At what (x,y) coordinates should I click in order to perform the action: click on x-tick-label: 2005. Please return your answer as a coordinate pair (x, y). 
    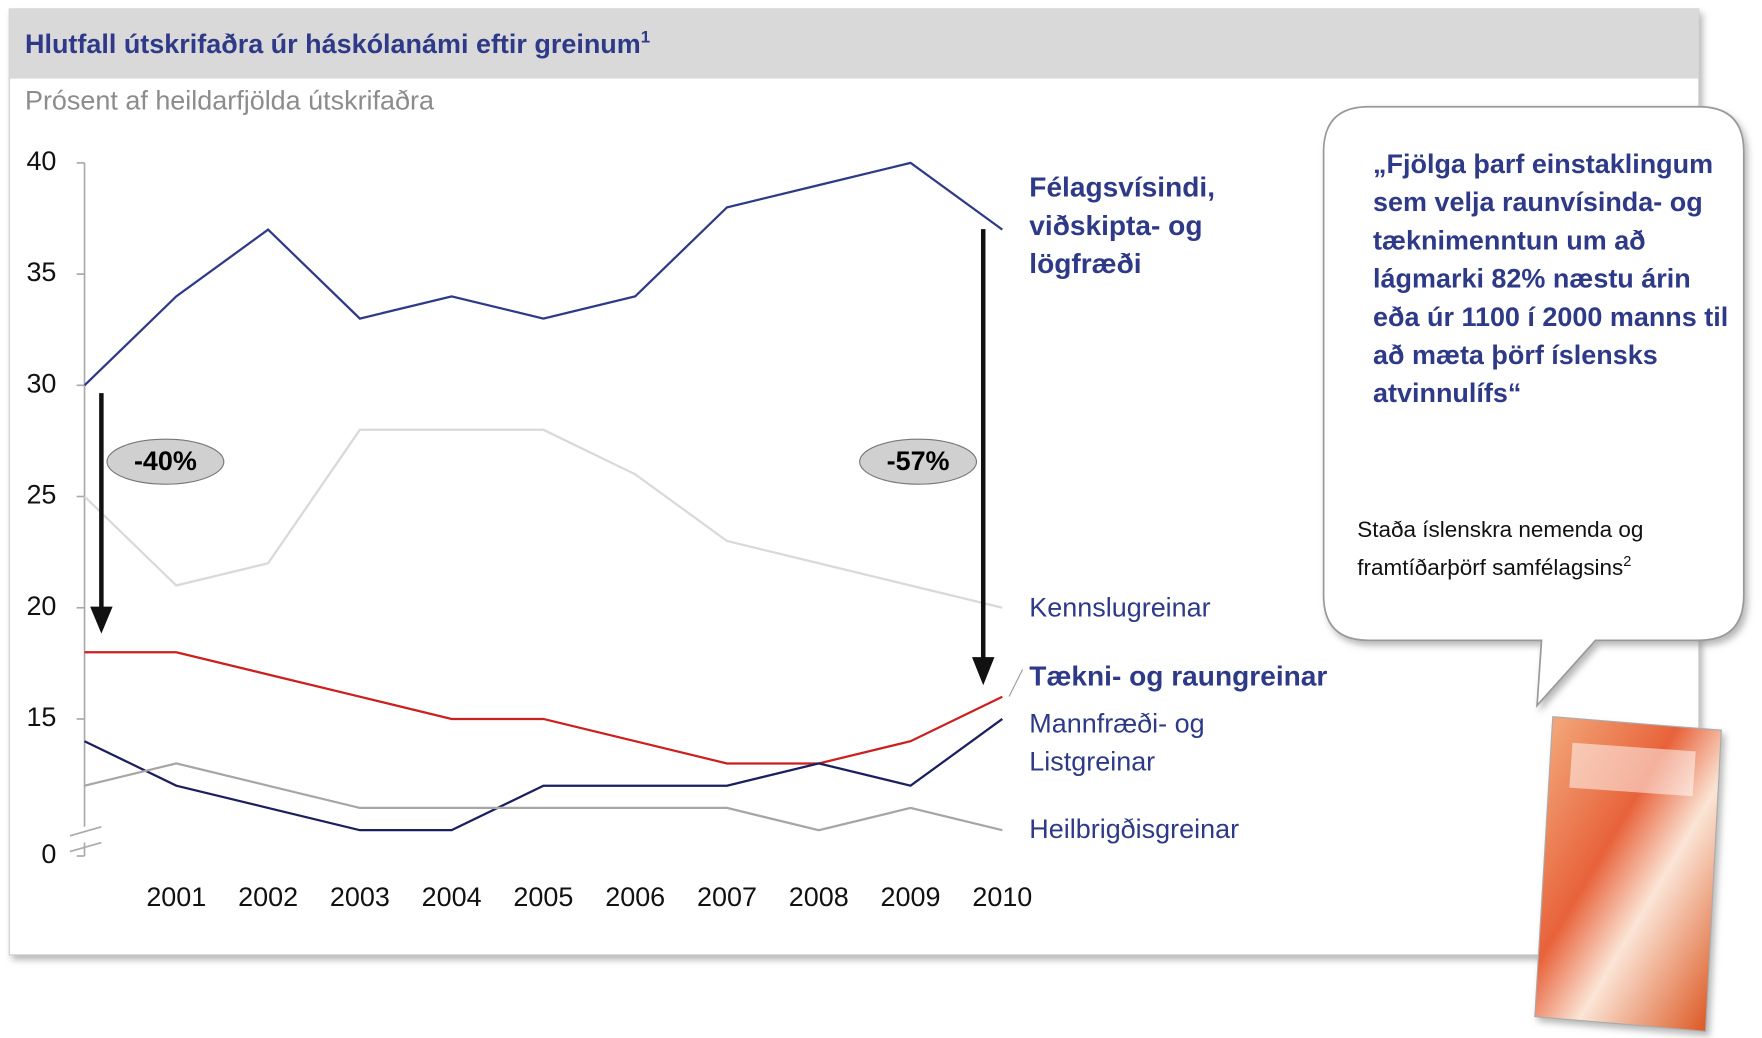
    Looking at the image, I should click on (543, 897).